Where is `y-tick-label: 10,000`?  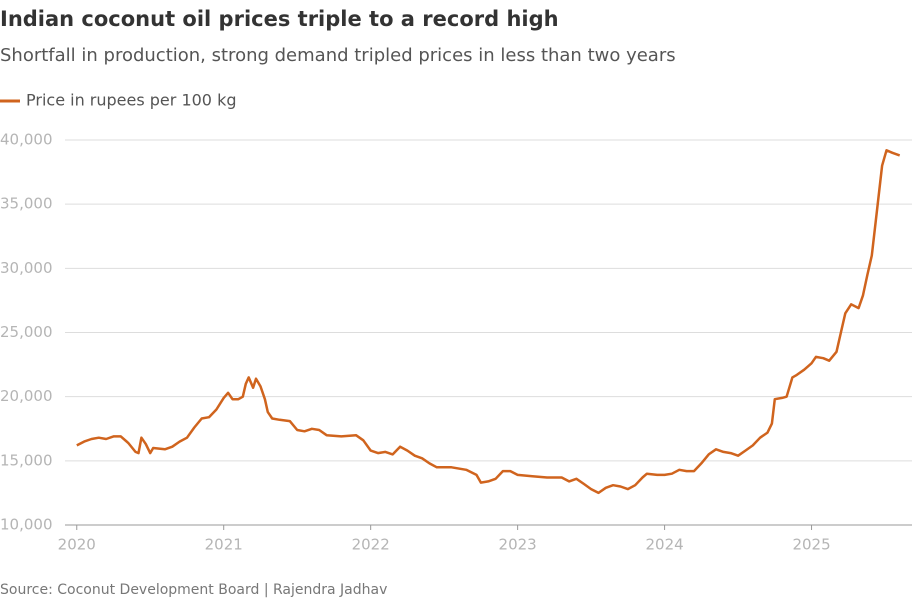 y-tick-label: 10,000 is located at coordinates (26, 525).